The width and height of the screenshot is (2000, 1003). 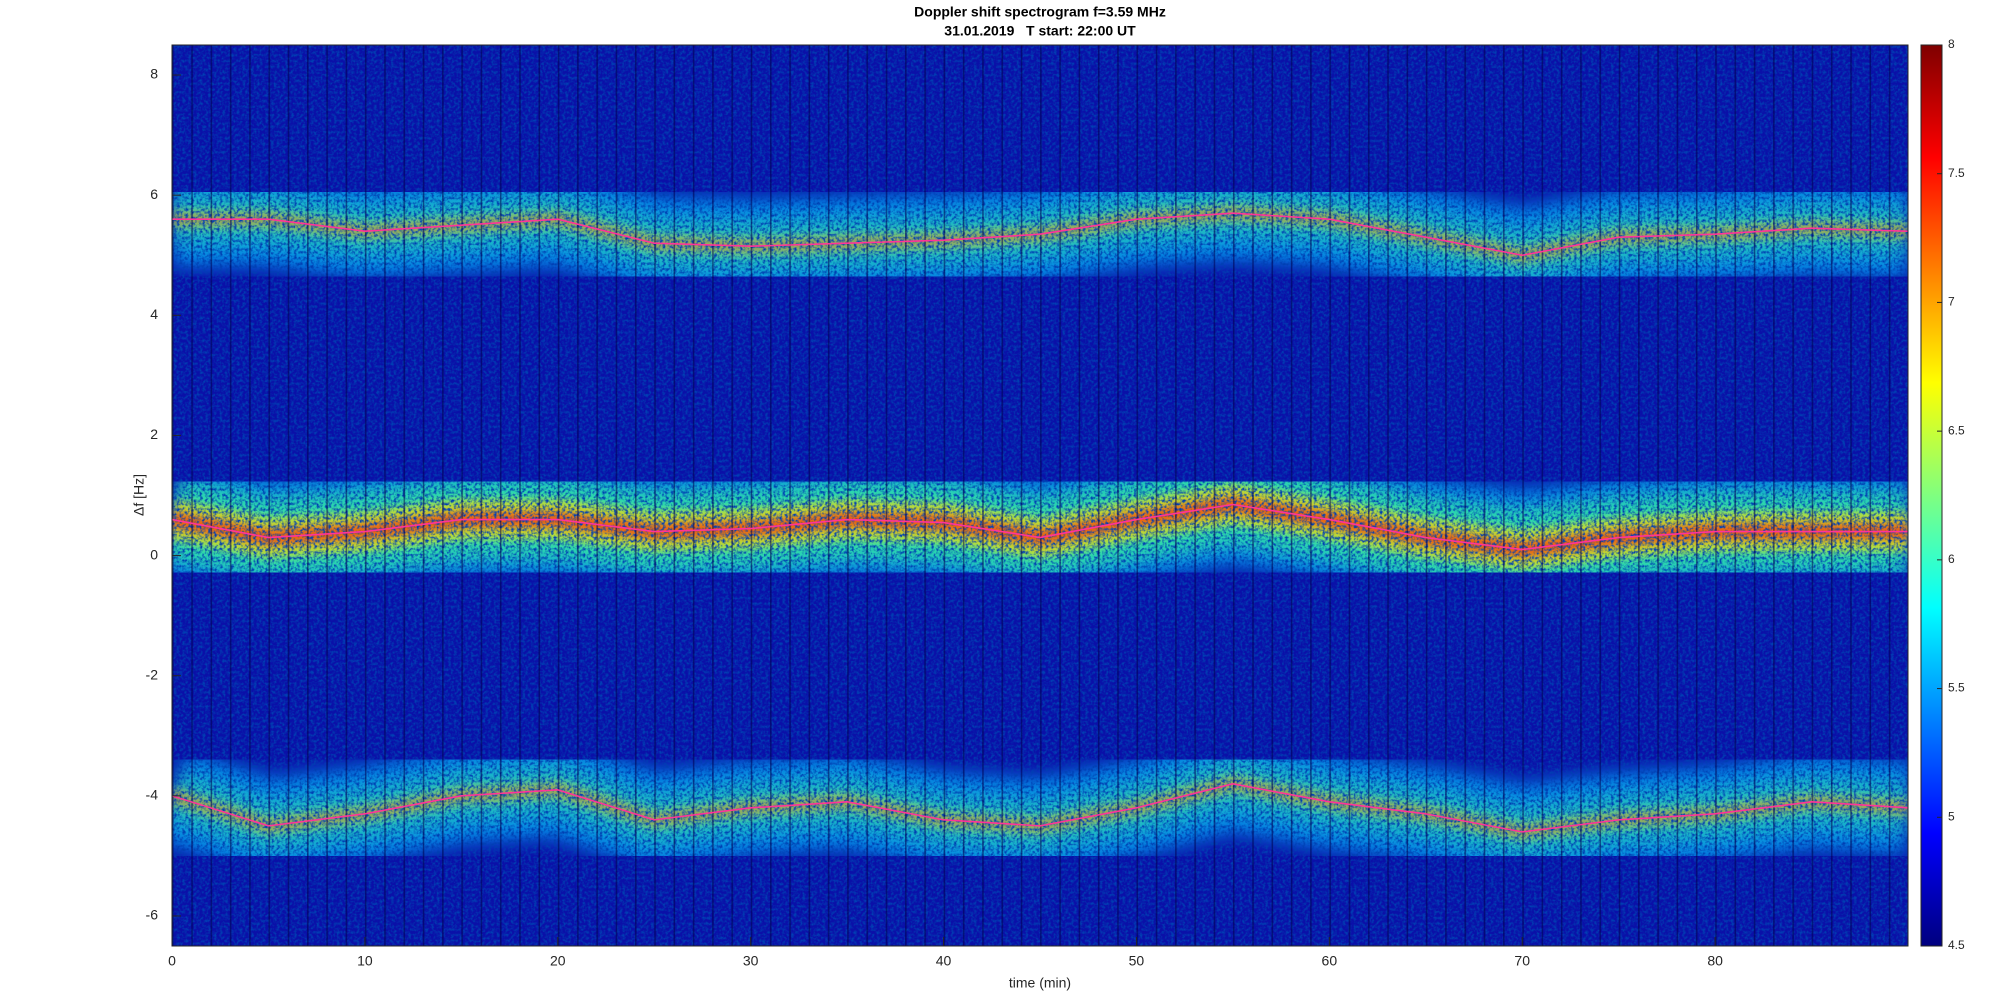 What do you see at coordinates (1951, 302) in the screenshot?
I see `colorbar-tick-label: 7` at bounding box center [1951, 302].